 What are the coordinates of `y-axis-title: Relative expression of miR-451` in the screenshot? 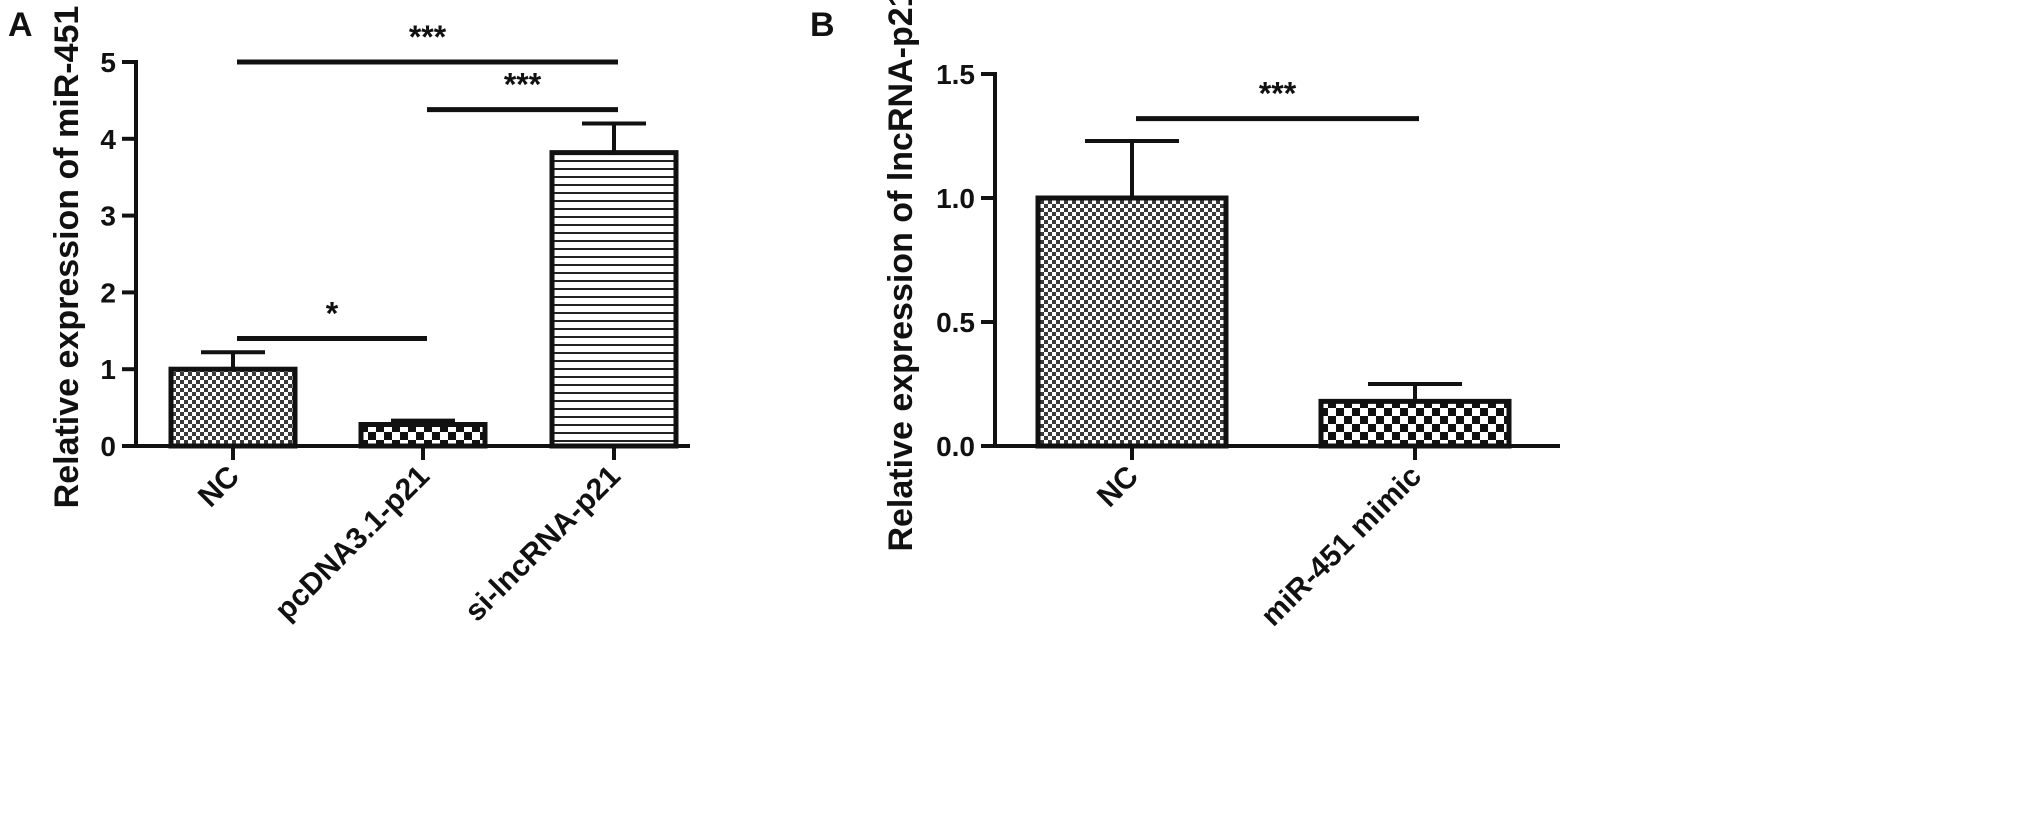 It's located at (67, 257).